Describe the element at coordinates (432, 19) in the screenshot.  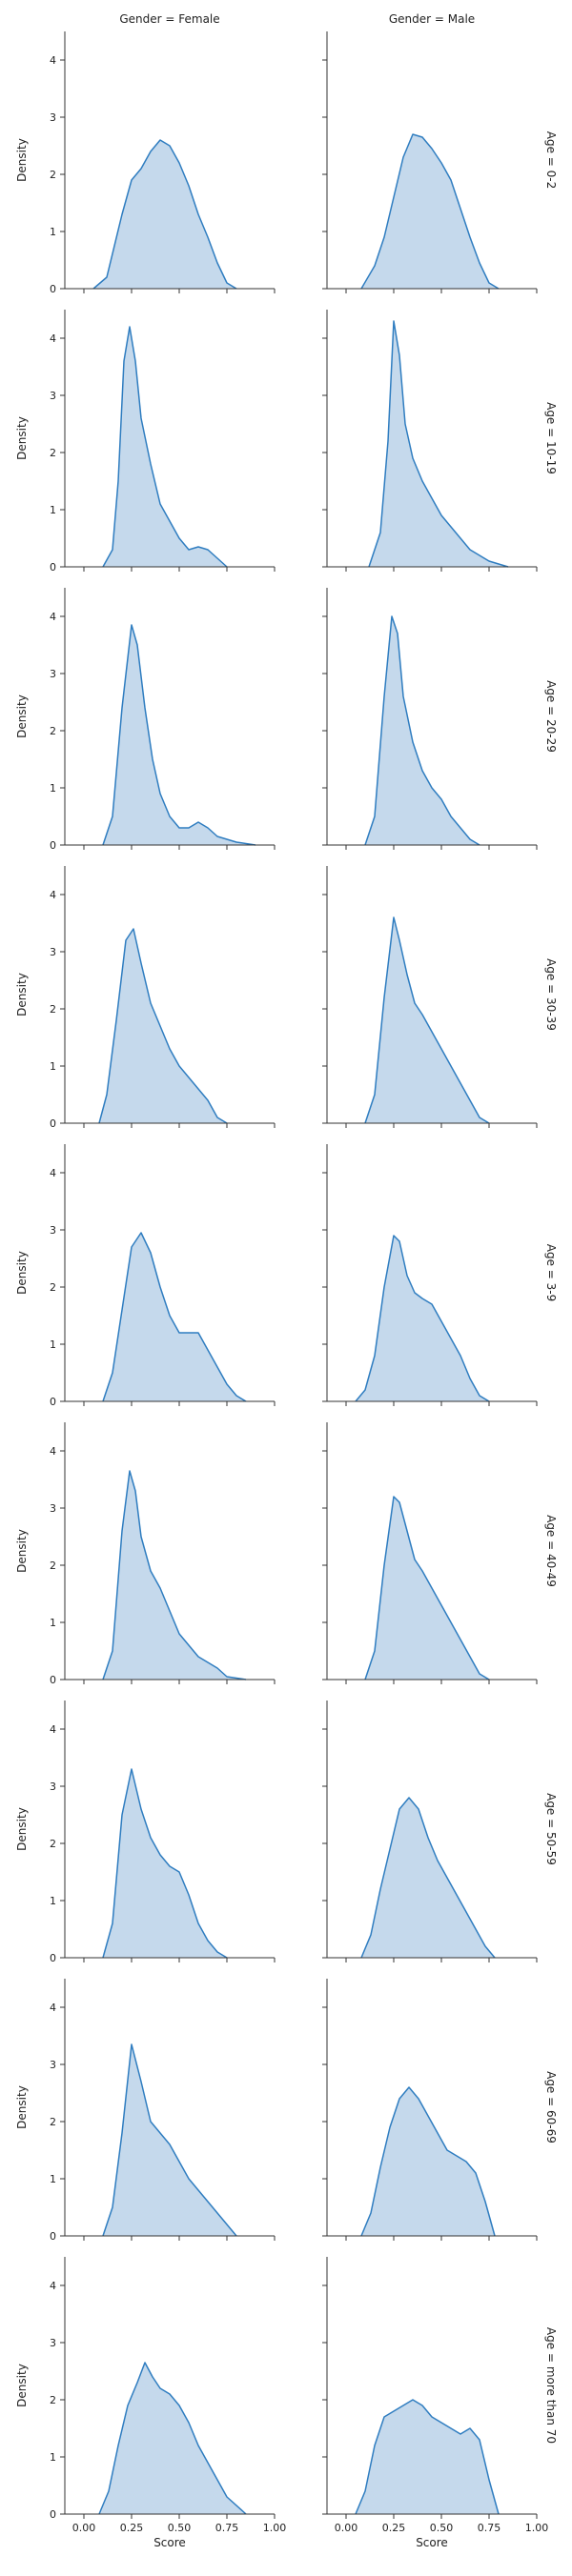
I see `column-facet-title: Gender = Male` at that location.